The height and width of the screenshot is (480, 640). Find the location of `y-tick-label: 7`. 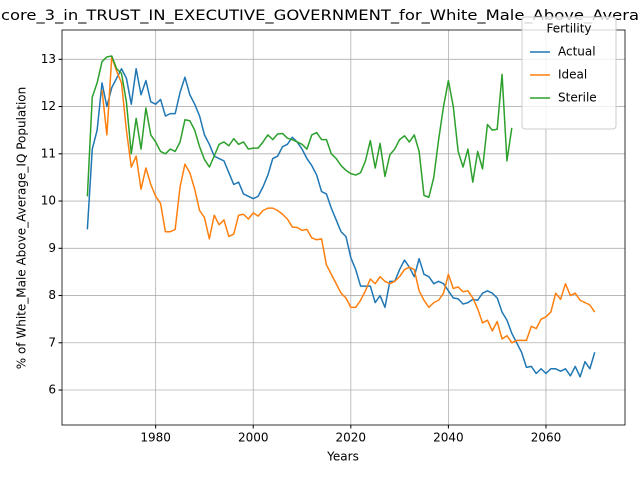

y-tick-label: 7 is located at coordinates (52, 342).